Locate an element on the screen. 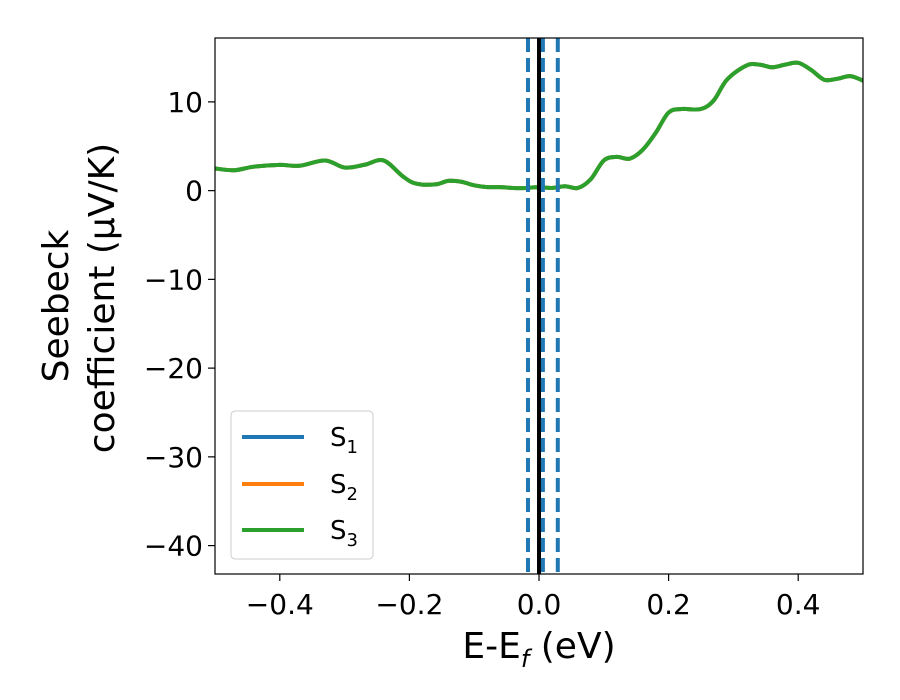 Image resolution: width=900 pixels, height=700 pixels. x-tick-label: 0.4 is located at coordinates (798, 604).